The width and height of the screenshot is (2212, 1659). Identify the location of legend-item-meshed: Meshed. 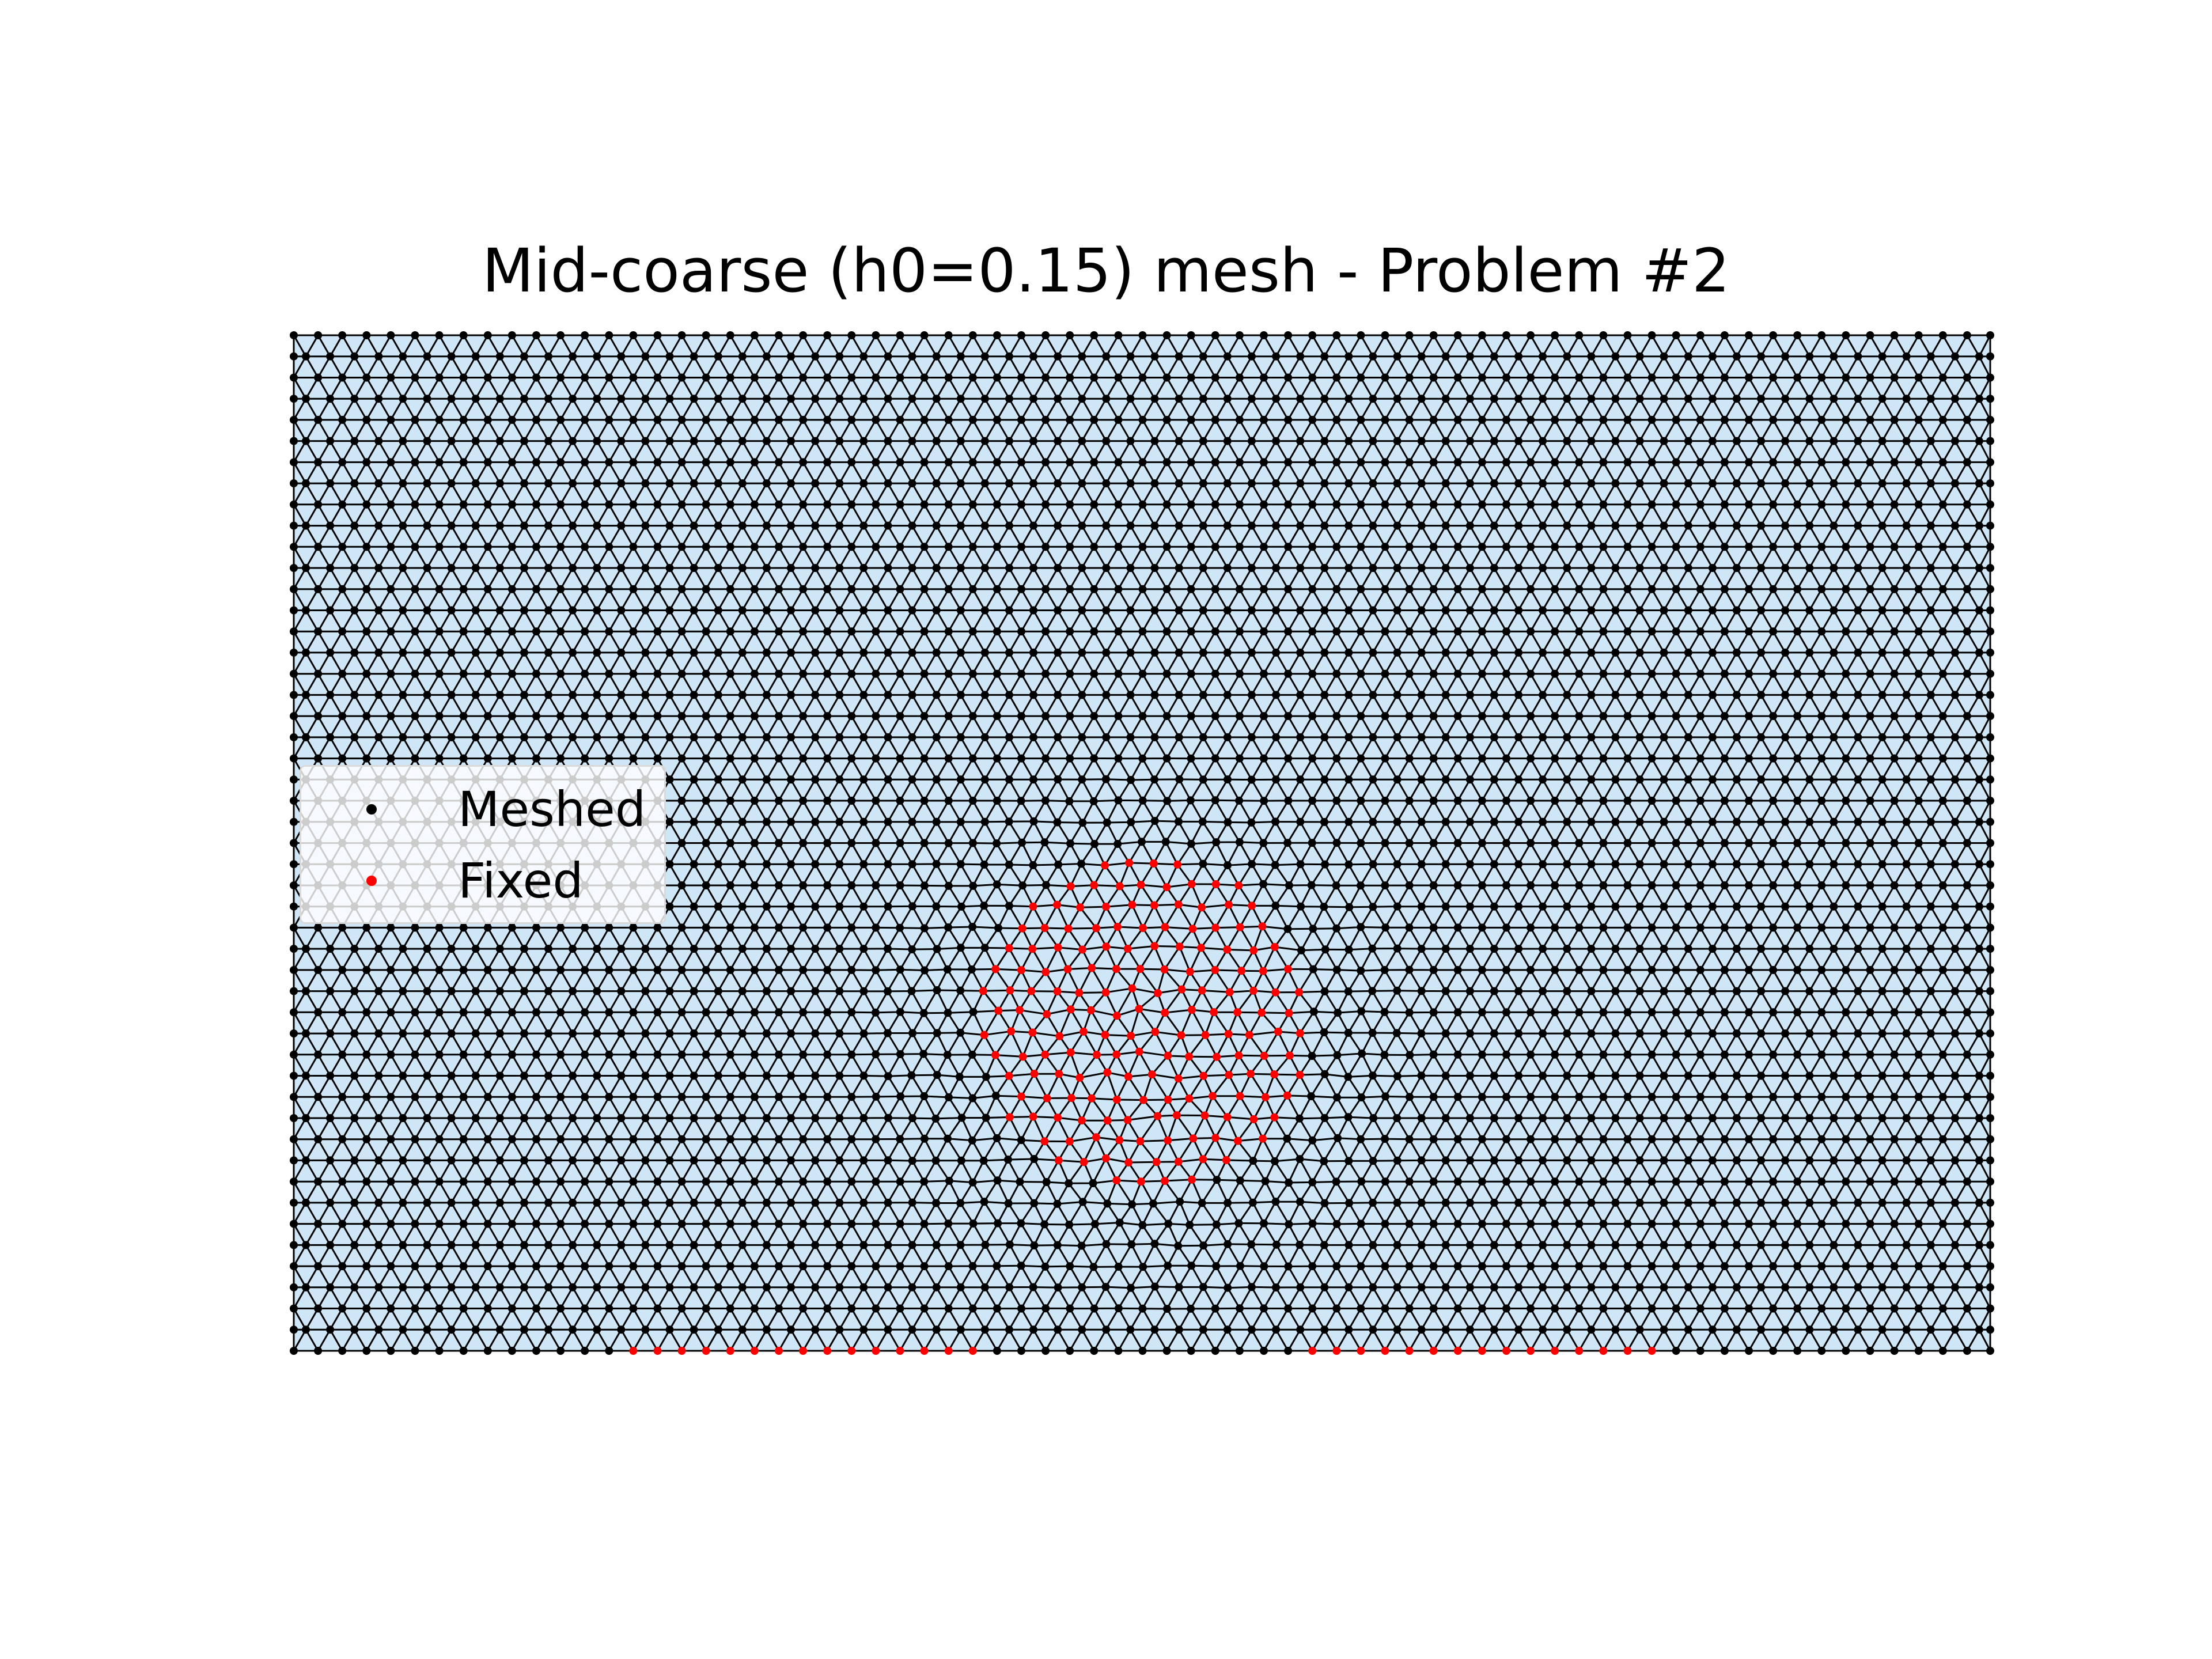
(482, 809).